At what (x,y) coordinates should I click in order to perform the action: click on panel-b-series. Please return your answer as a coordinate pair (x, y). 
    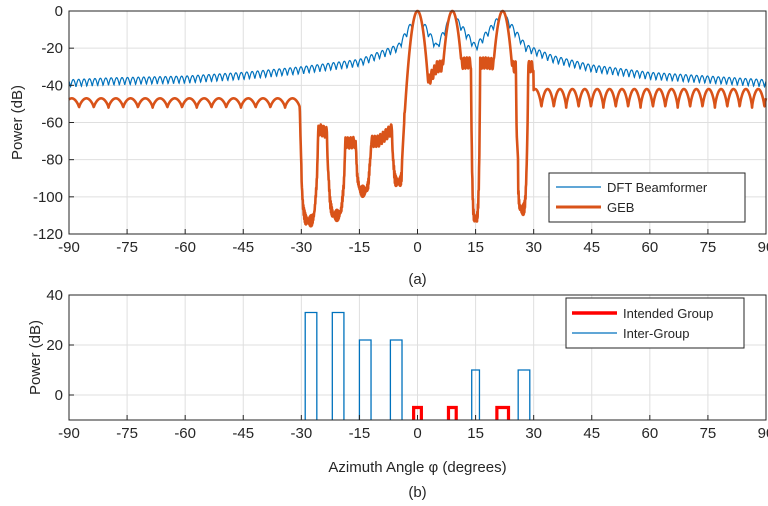
    Looking at the image, I should click on (417, 365).